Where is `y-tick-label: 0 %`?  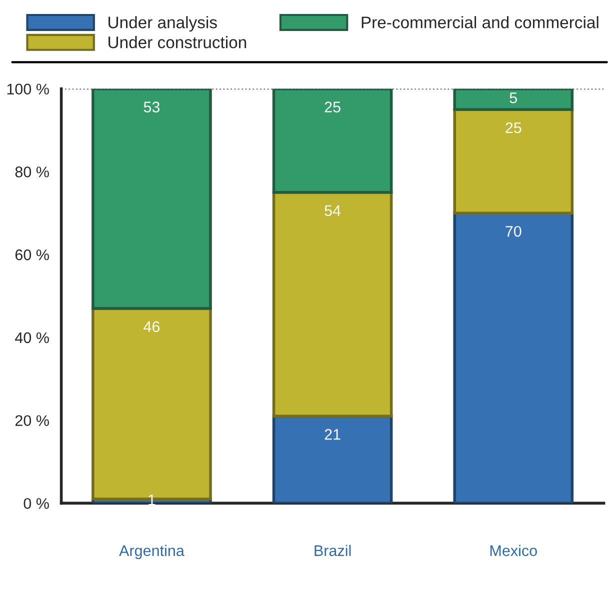
y-tick-label: 0 % is located at coordinates (36, 503).